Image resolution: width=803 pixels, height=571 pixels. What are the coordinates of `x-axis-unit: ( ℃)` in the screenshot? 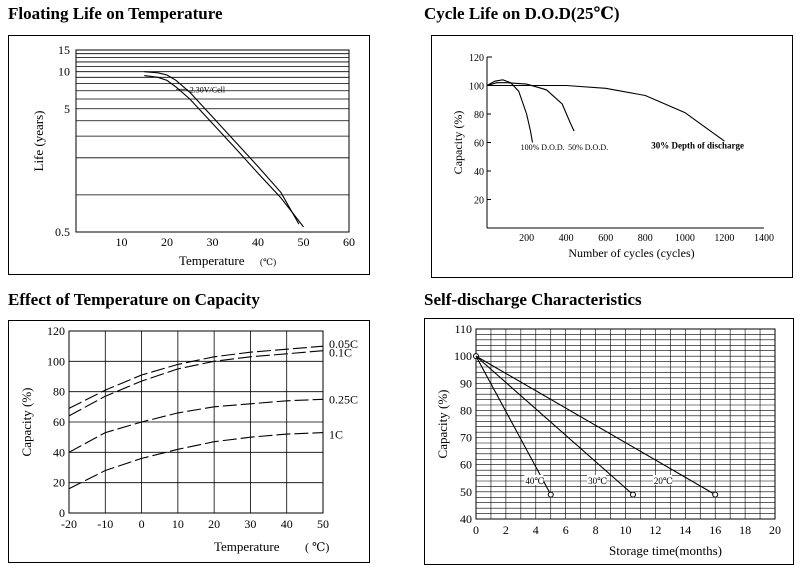 It's located at (317, 547).